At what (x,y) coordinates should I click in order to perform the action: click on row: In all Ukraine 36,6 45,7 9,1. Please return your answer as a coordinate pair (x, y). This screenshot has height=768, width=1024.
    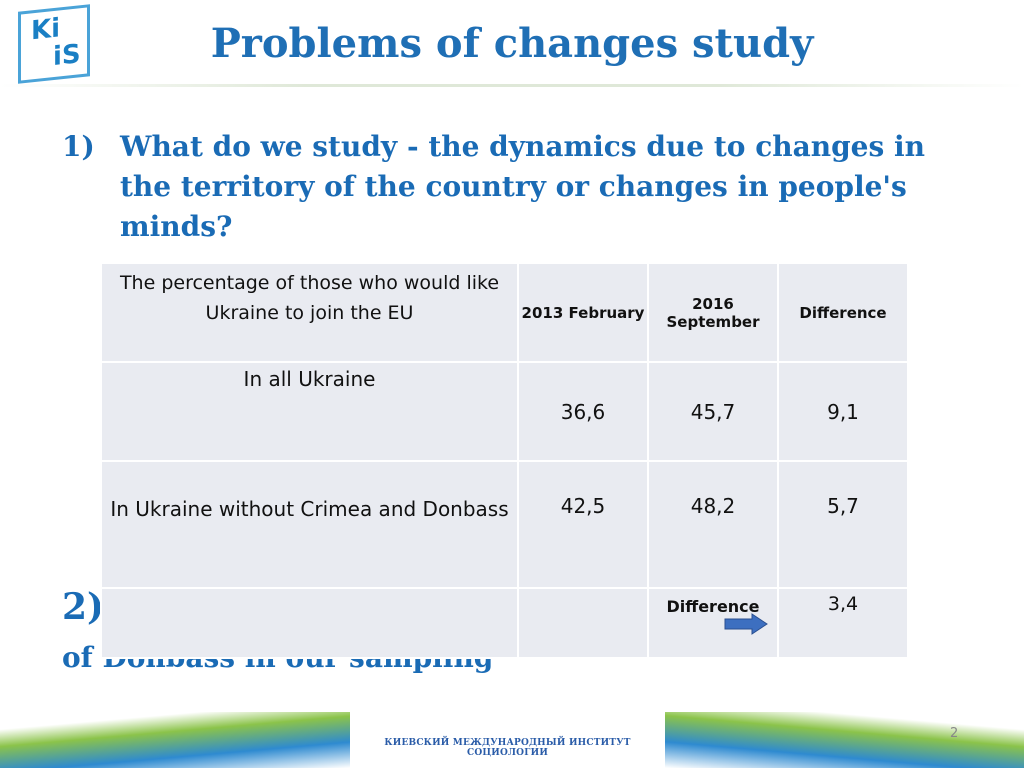
    Looking at the image, I should click on (504, 411).